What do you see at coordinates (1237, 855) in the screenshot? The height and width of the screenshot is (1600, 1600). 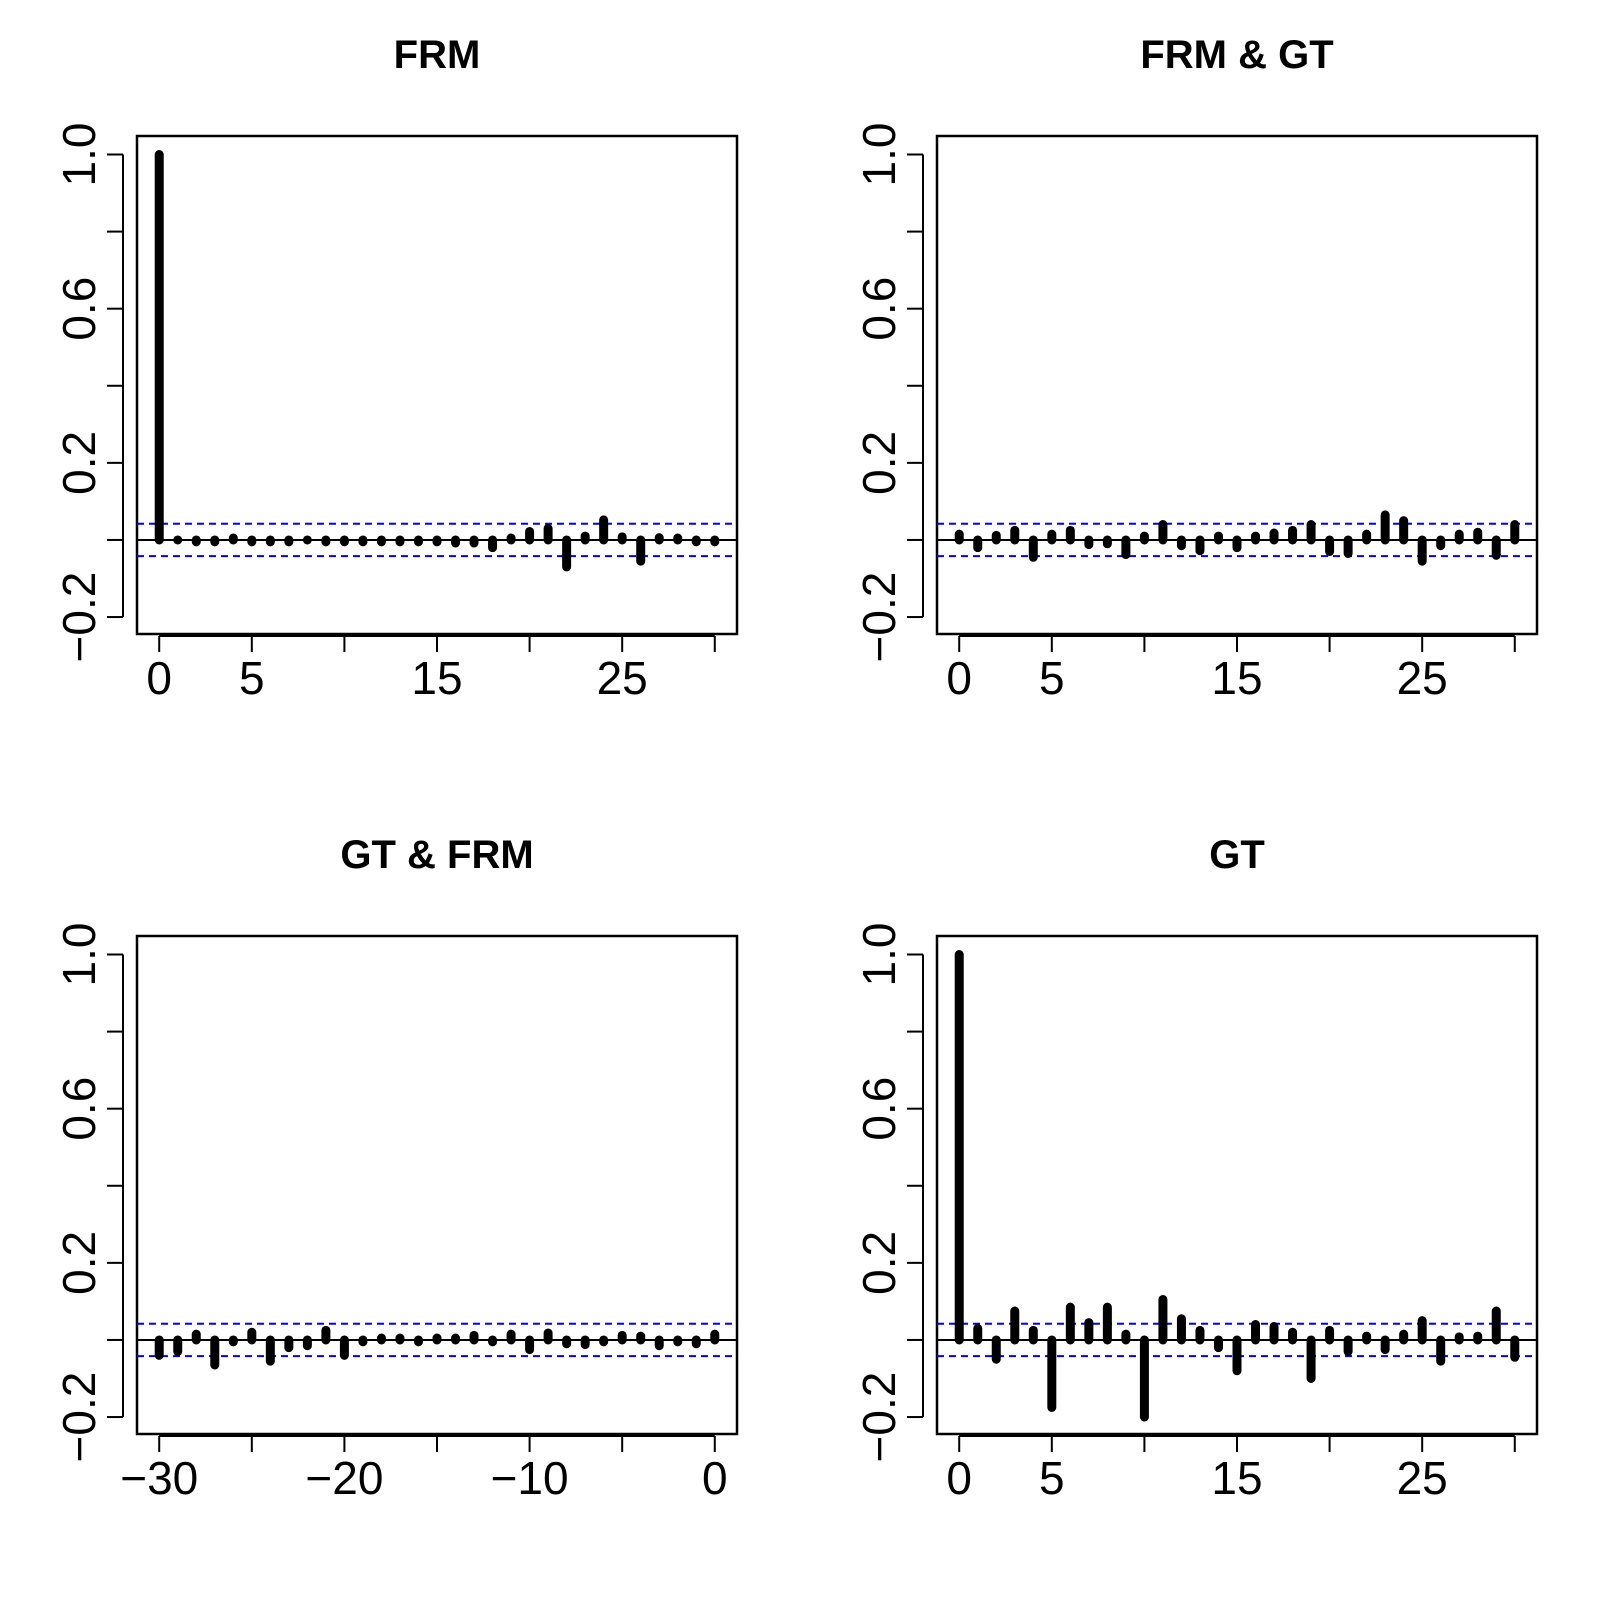 I see `chart-title: GT` at bounding box center [1237, 855].